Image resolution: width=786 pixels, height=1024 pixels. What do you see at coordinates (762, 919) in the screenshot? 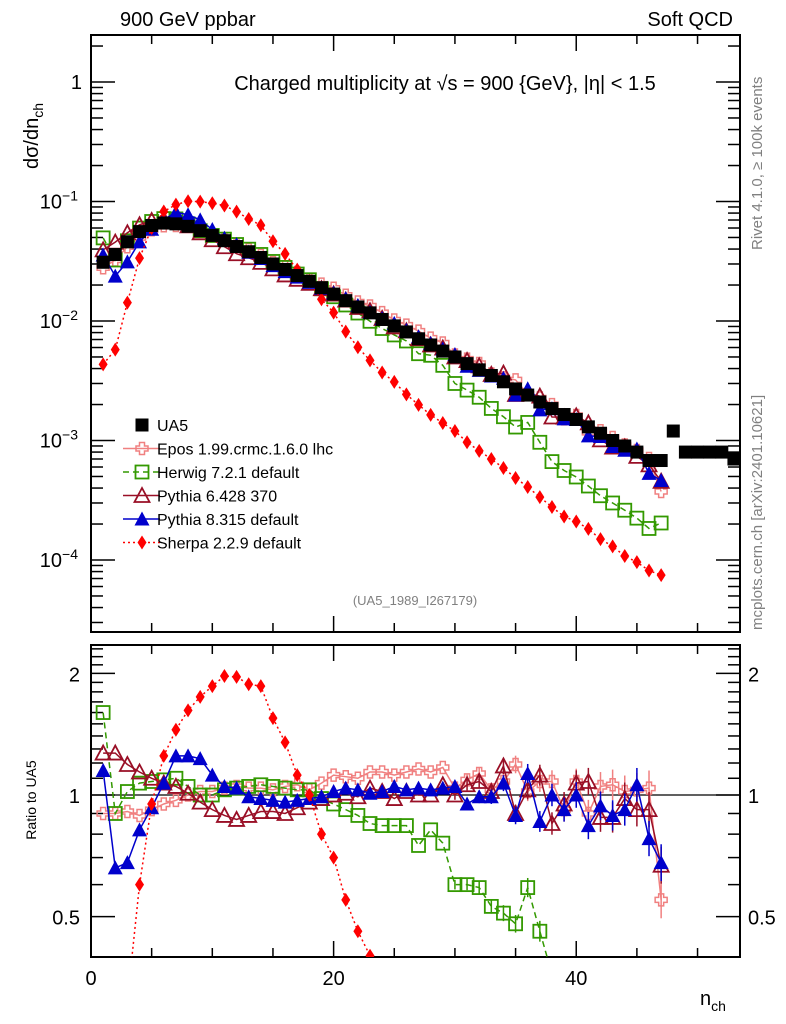
I see `ratio-y-tick-label-right: 0.5` at bounding box center [762, 919].